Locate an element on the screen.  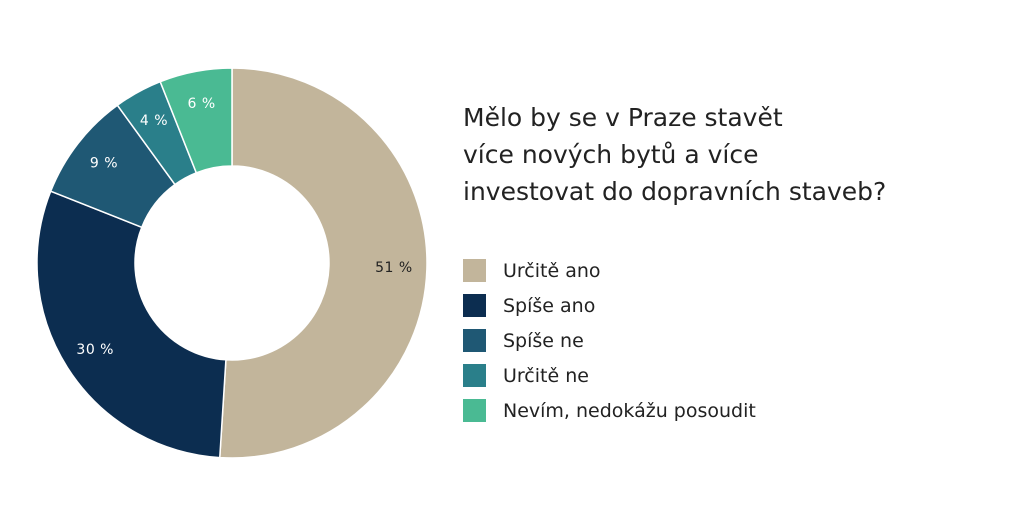
slice-label-urcite-ne: 4 % is located at coordinates (154, 121).